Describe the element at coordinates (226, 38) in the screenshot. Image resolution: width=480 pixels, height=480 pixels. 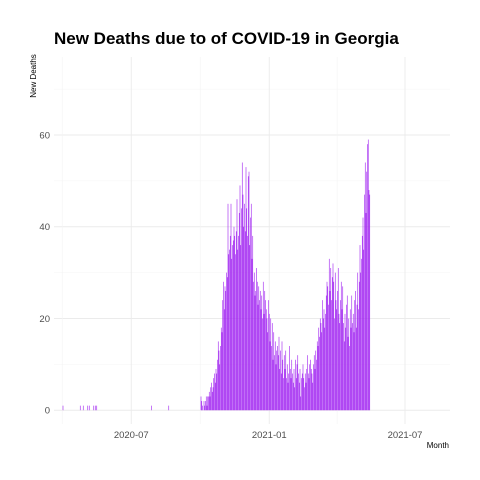
I see `chart-title: New Deaths due to of COVID-19 in Georgia` at that location.